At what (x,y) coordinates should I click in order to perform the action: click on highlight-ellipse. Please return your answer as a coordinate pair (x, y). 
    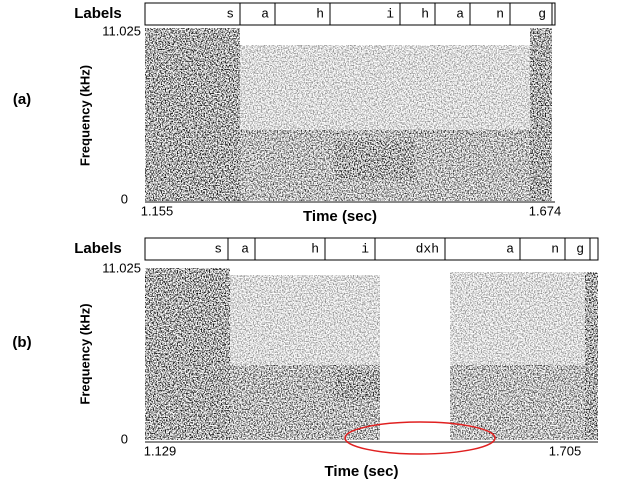
    Looking at the image, I should click on (420, 438).